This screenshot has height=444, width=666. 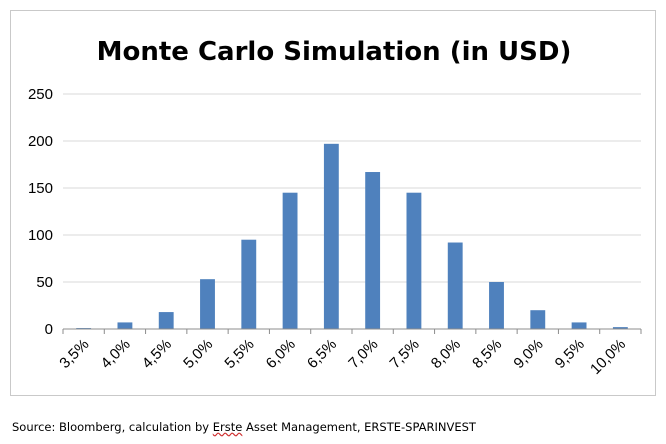 I want to click on x-tick-label: 4,0%, so click(x=116, y=354).